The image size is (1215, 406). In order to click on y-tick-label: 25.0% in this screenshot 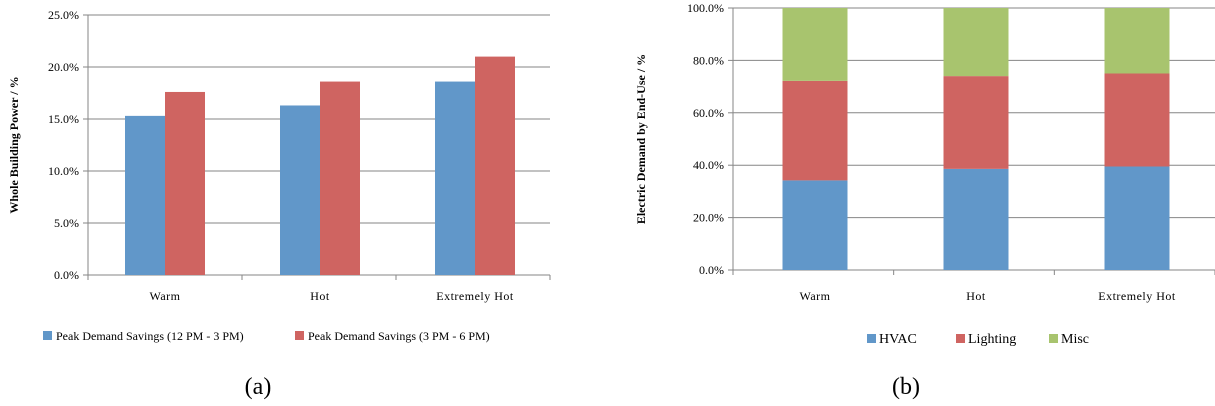, I will do `click(63, 15)`.